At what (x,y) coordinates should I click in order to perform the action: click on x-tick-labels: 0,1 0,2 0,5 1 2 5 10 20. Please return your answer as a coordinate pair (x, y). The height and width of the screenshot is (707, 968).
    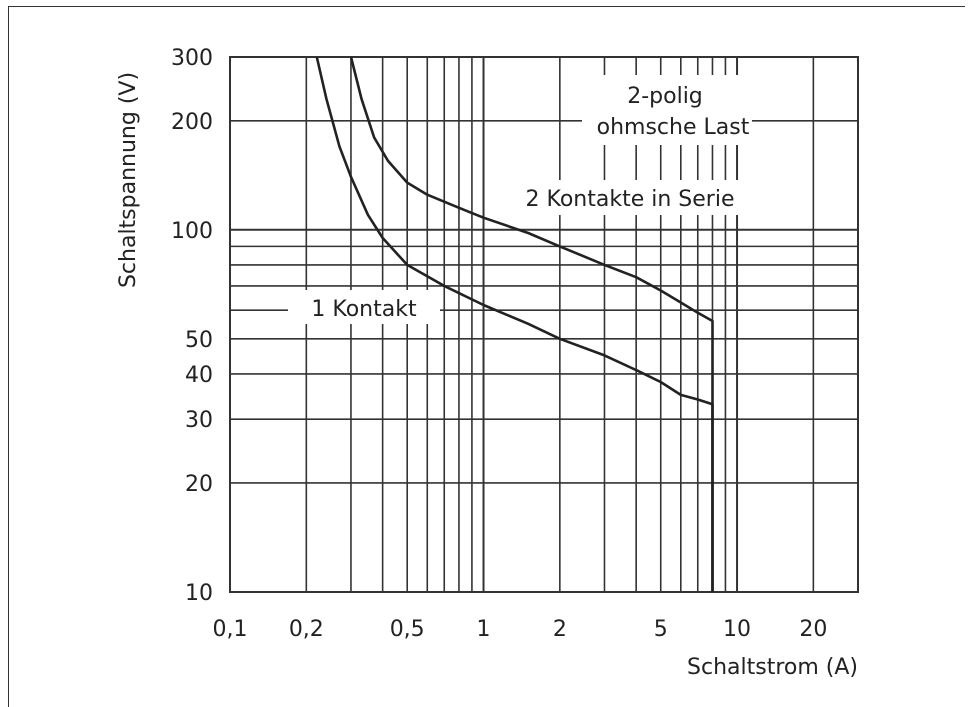
    Looking at the image, I should click on (520, 629).